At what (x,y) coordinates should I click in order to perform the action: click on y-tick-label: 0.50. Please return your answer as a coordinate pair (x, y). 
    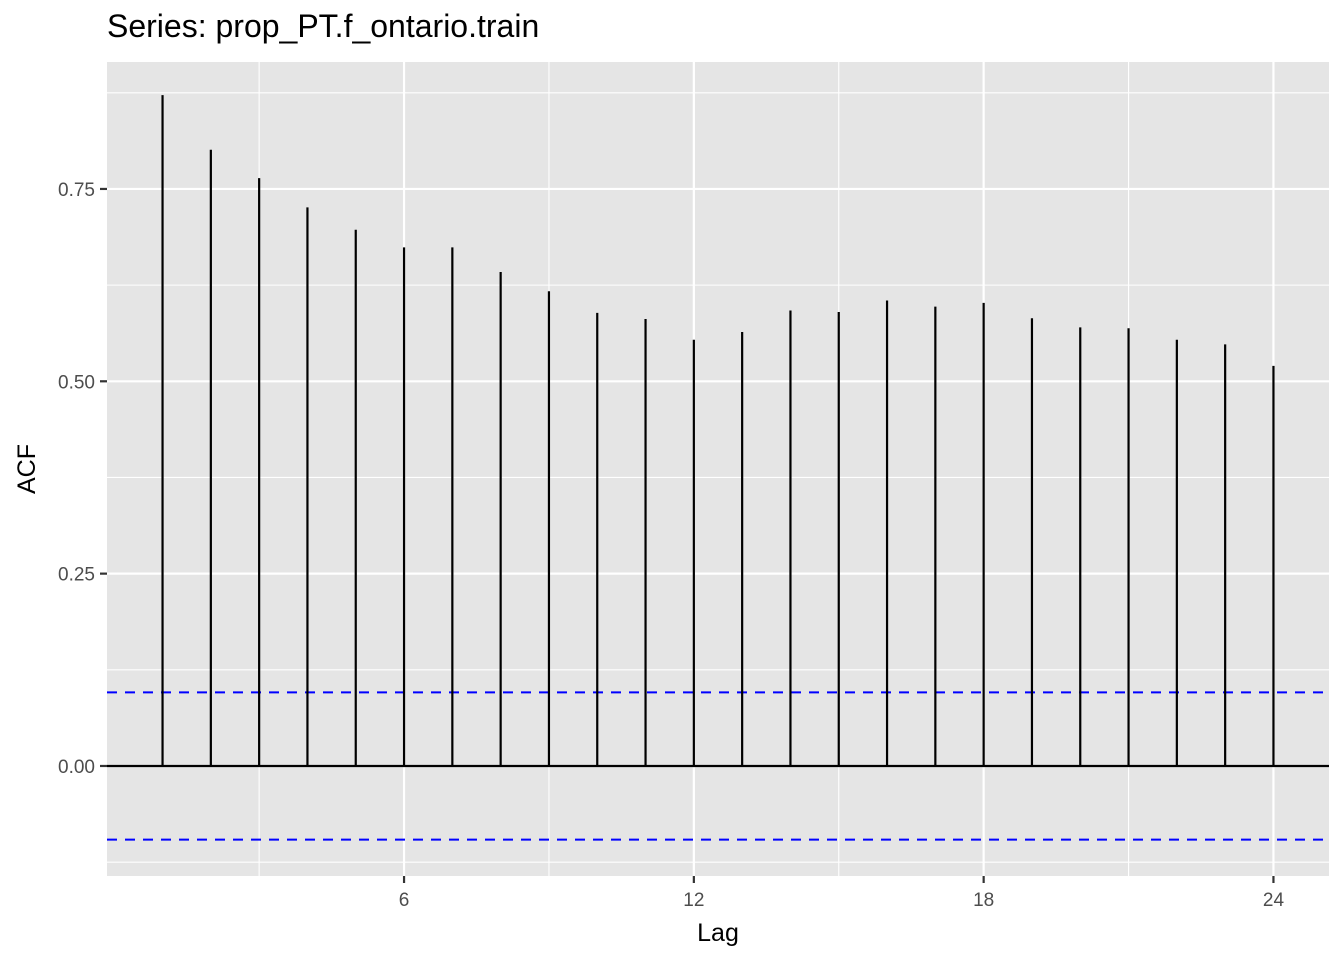
    Looking at the image, I should click on (76, 382).